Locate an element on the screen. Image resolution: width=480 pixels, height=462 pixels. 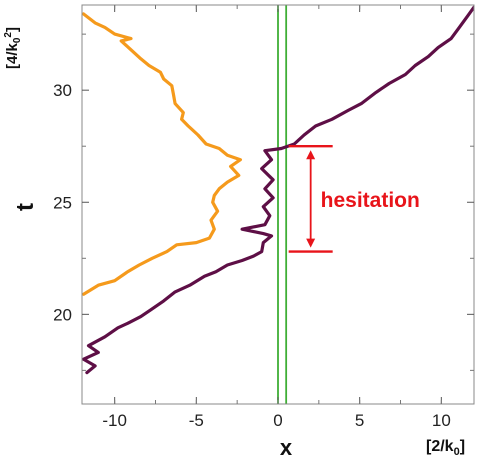
x-tick-label: 10 is located at coordinates (441, 420).